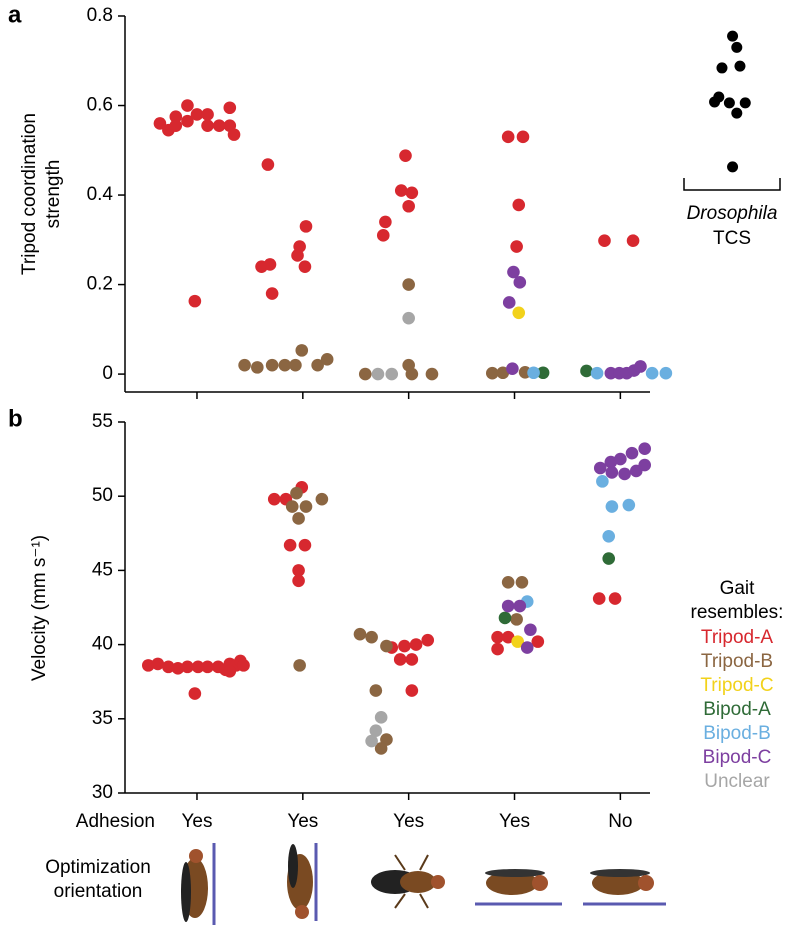  What do you see at coordinates (408, 881) in the screenshot?
I see `fly-top` at bounding box center [408, 881].